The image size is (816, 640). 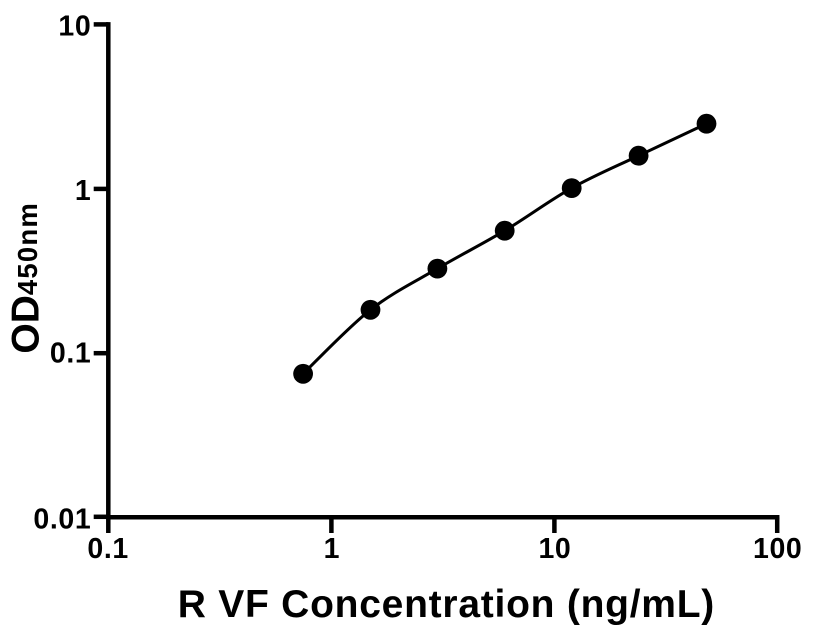 What do you see at coordinates (777, 549) in the screenshot?
I see `svg-text: 100` at bounding box center [777, 549].